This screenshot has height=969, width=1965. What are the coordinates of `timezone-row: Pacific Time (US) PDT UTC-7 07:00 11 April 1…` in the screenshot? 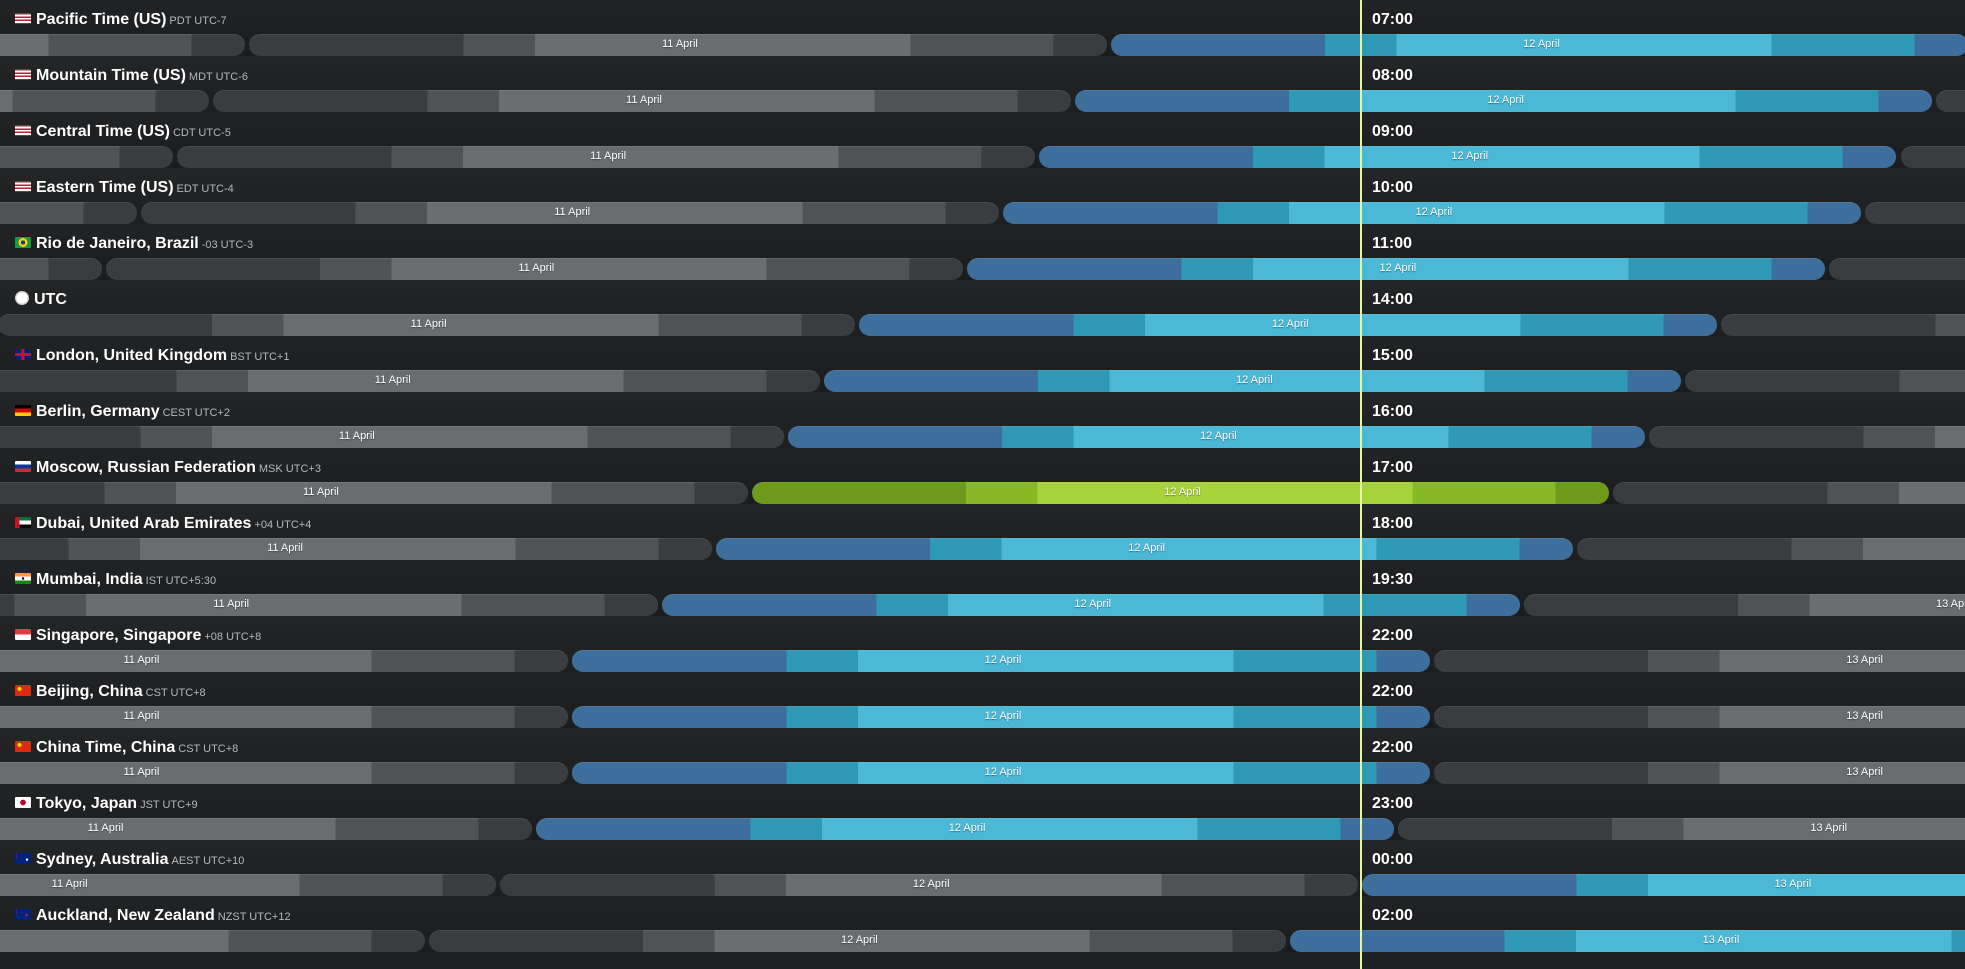 It's located at (982, 28).